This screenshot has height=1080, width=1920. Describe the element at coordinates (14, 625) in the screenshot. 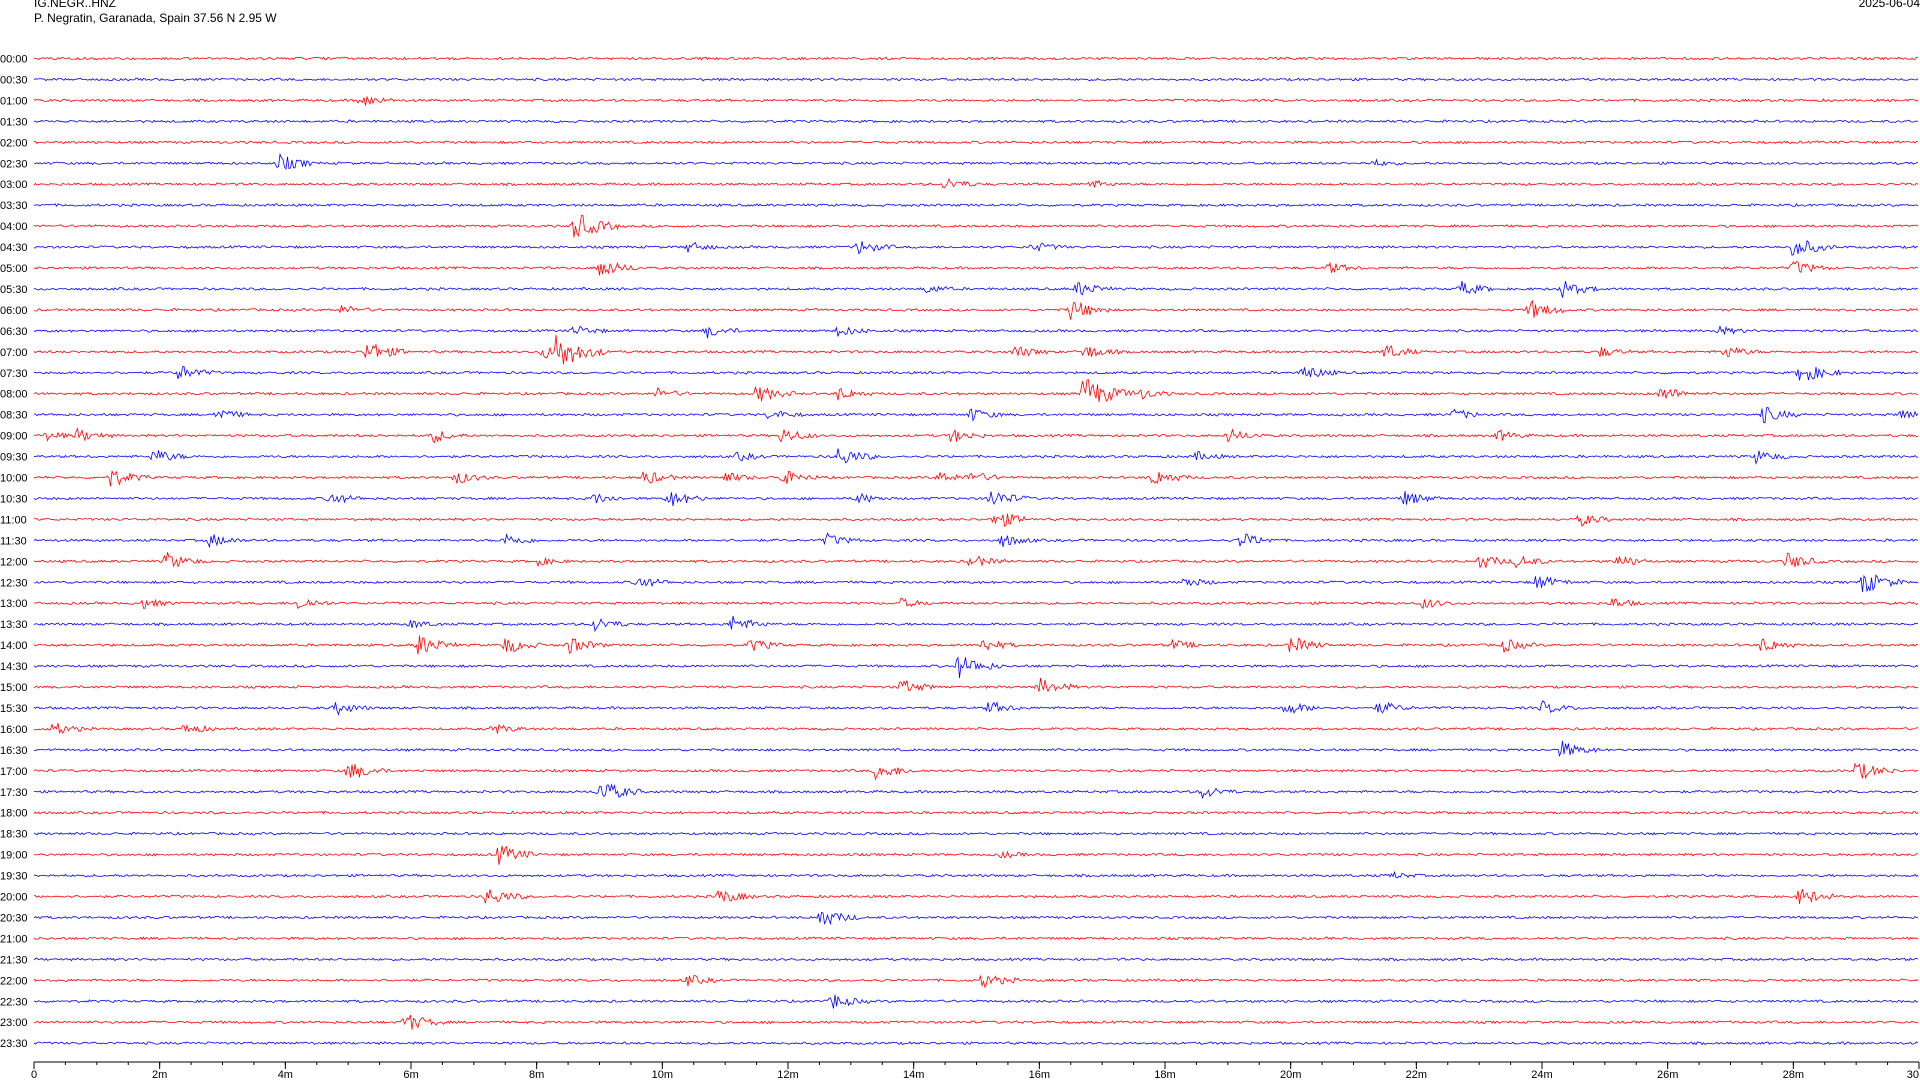

I see `row-time-label: 13:30` at that location.